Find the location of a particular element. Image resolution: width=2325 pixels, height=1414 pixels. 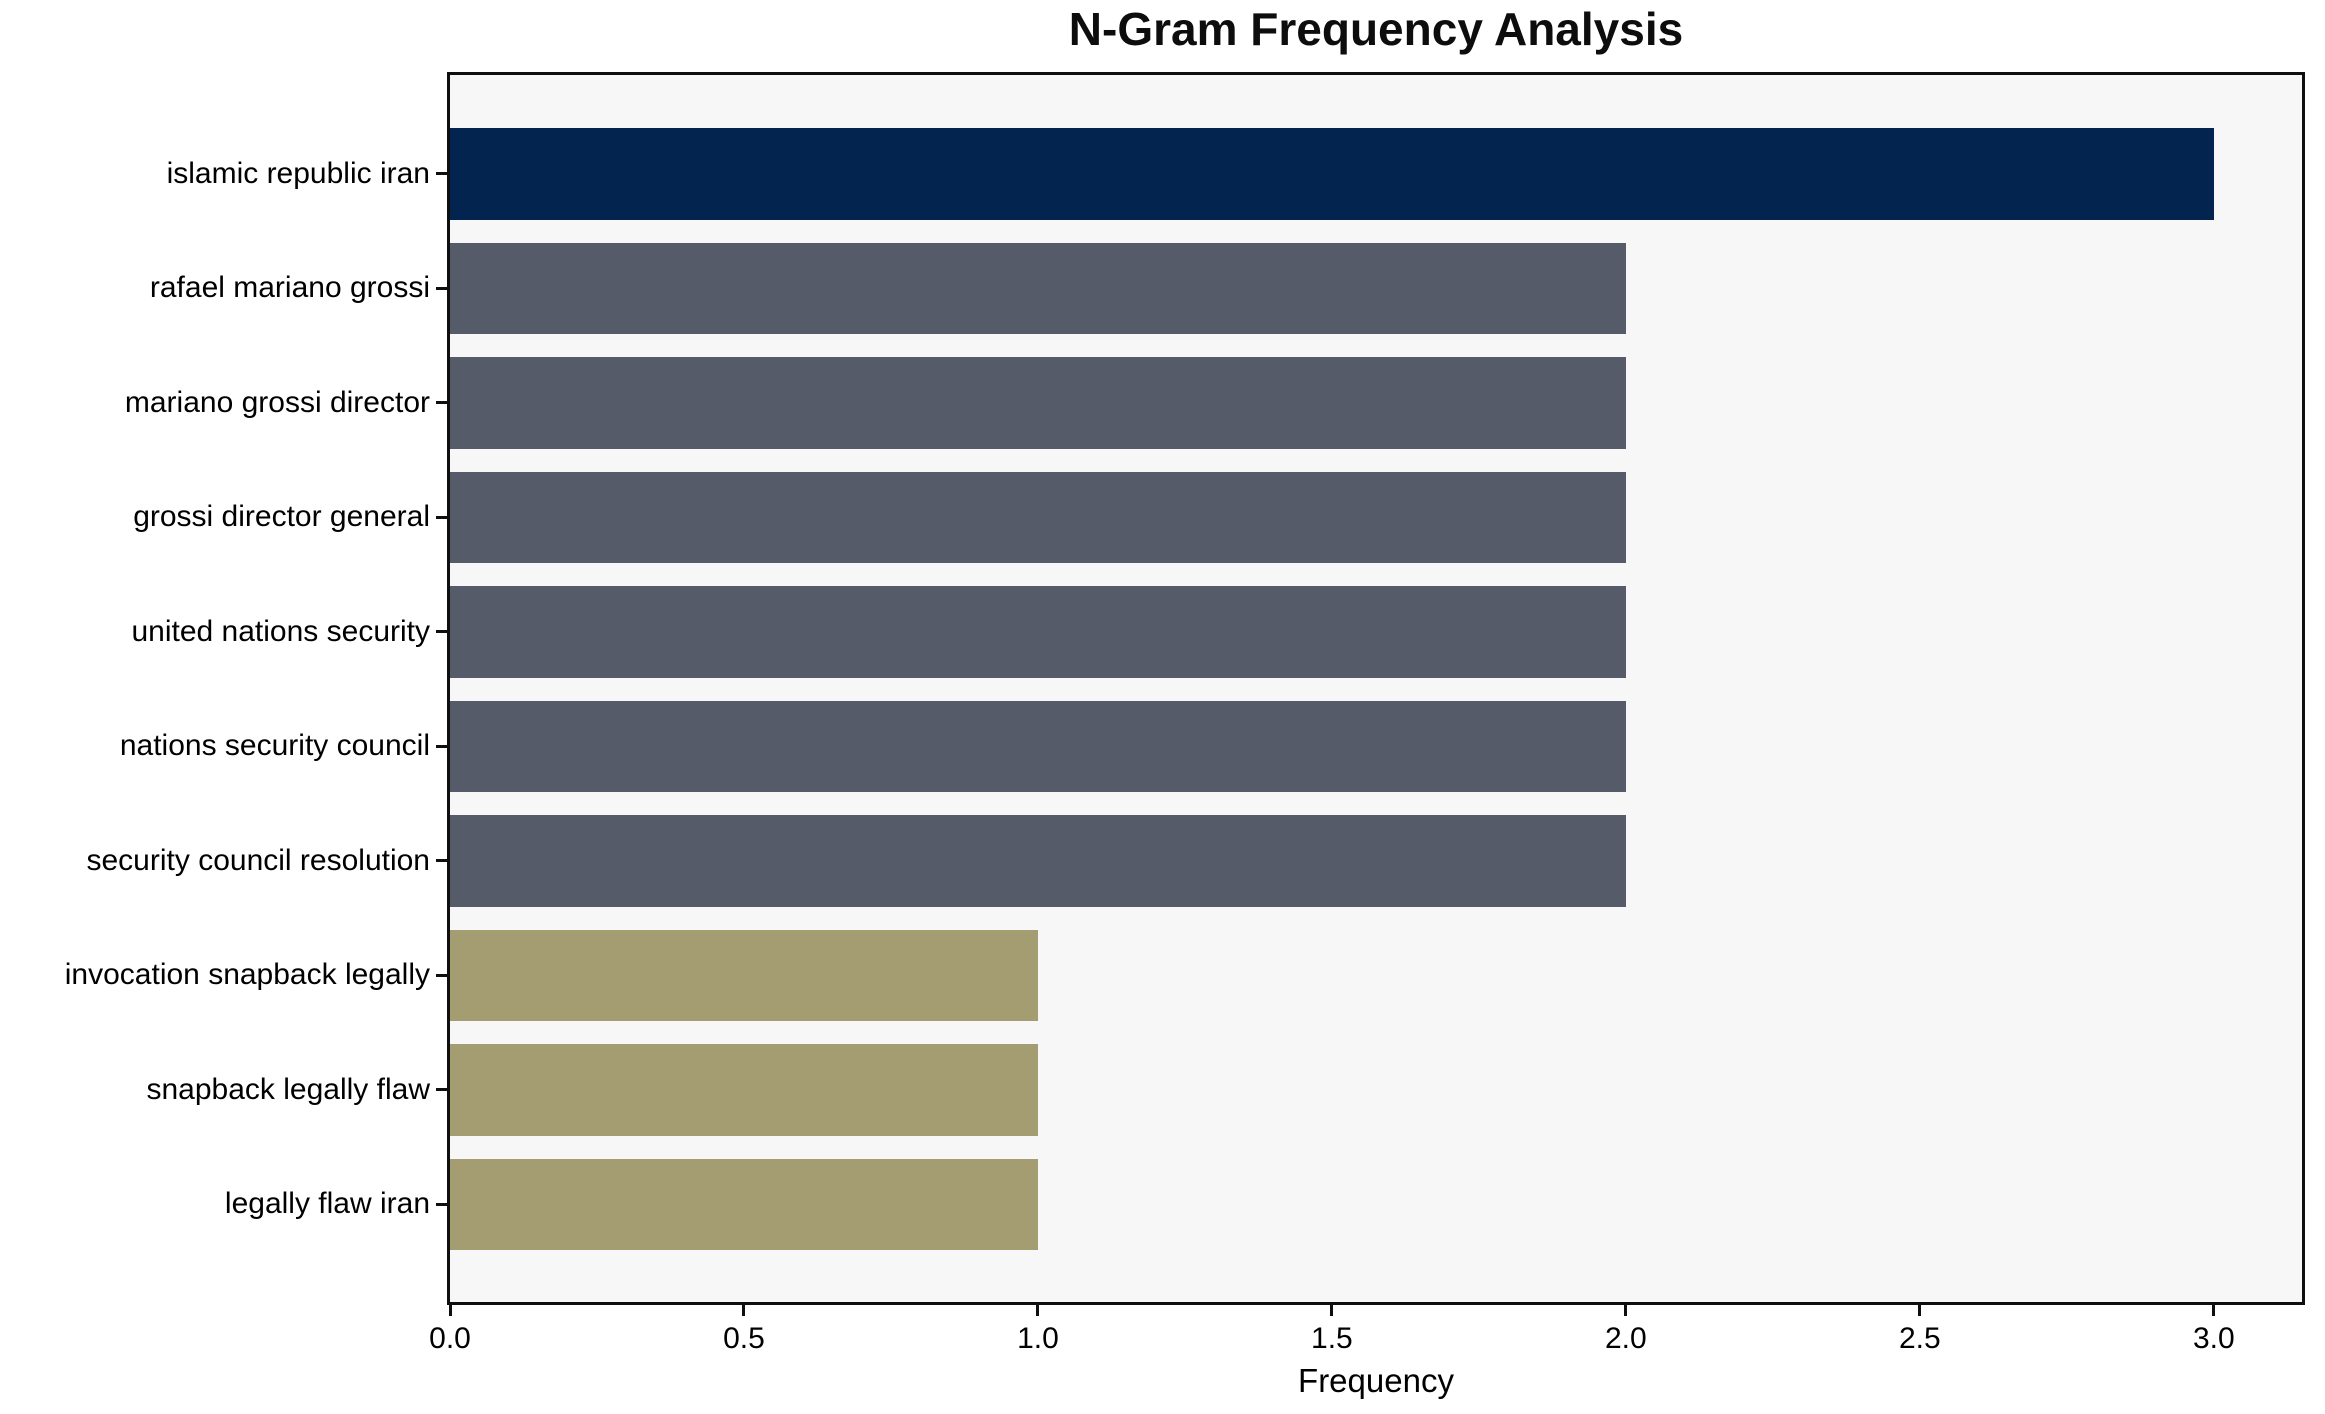

x-tick-label-0.0: 0.0 is located at coordinates (450, 1338).